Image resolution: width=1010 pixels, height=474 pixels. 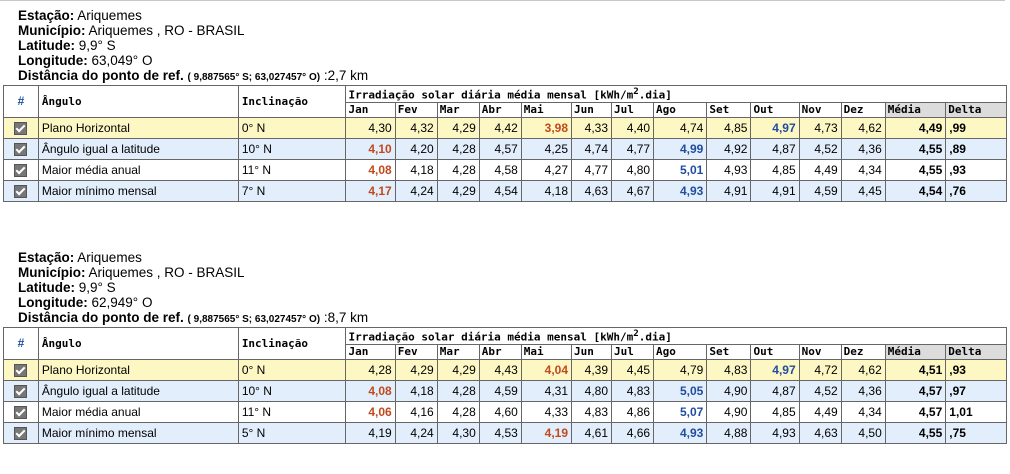 What do you see at coordinates (976, 390) in the screenshot?
I see `delta-cell: ,97` at bounding box center [976, 390].